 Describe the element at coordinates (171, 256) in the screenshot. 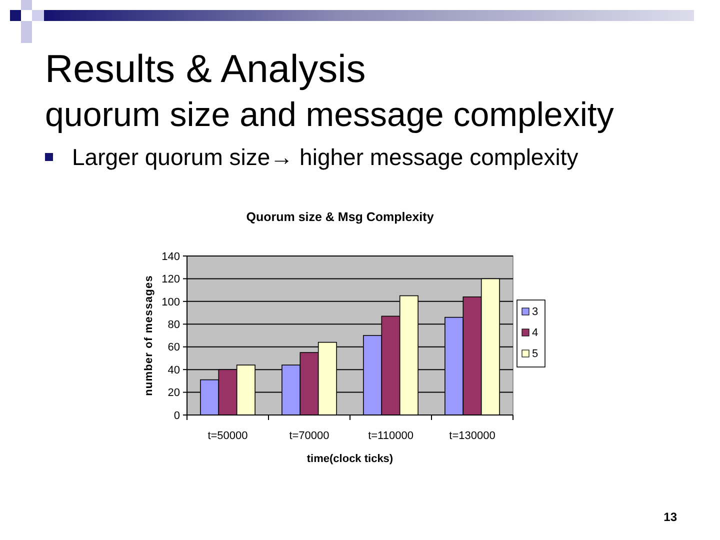

I see `y-tick-label: 140` at that location.